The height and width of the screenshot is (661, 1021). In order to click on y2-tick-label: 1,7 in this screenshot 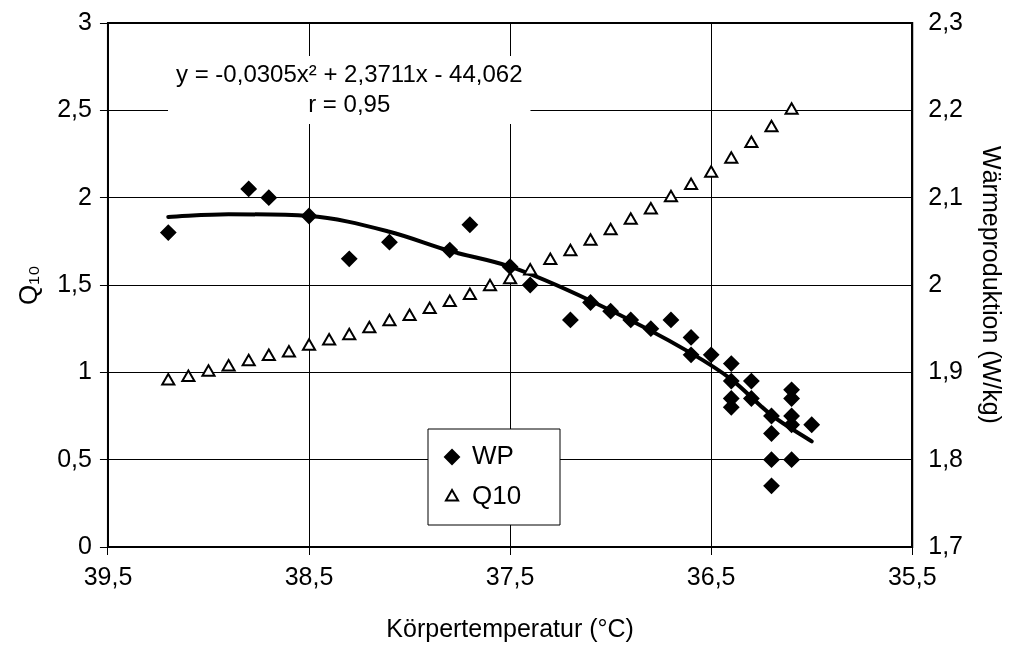, I will do `click(946, 544)`.